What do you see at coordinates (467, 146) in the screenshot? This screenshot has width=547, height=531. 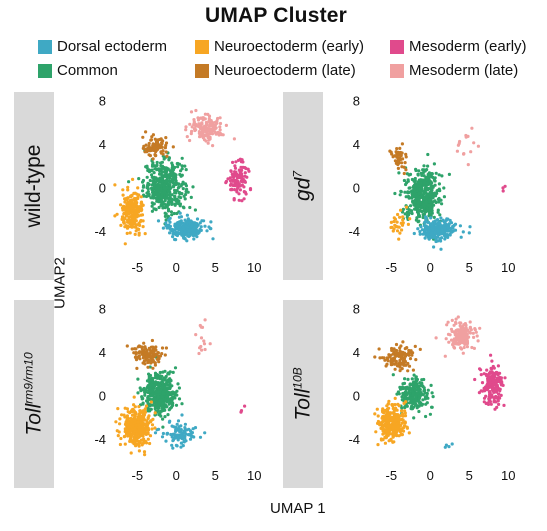 I see `series-mesoderm-late-` at bounding box center [467, 146].